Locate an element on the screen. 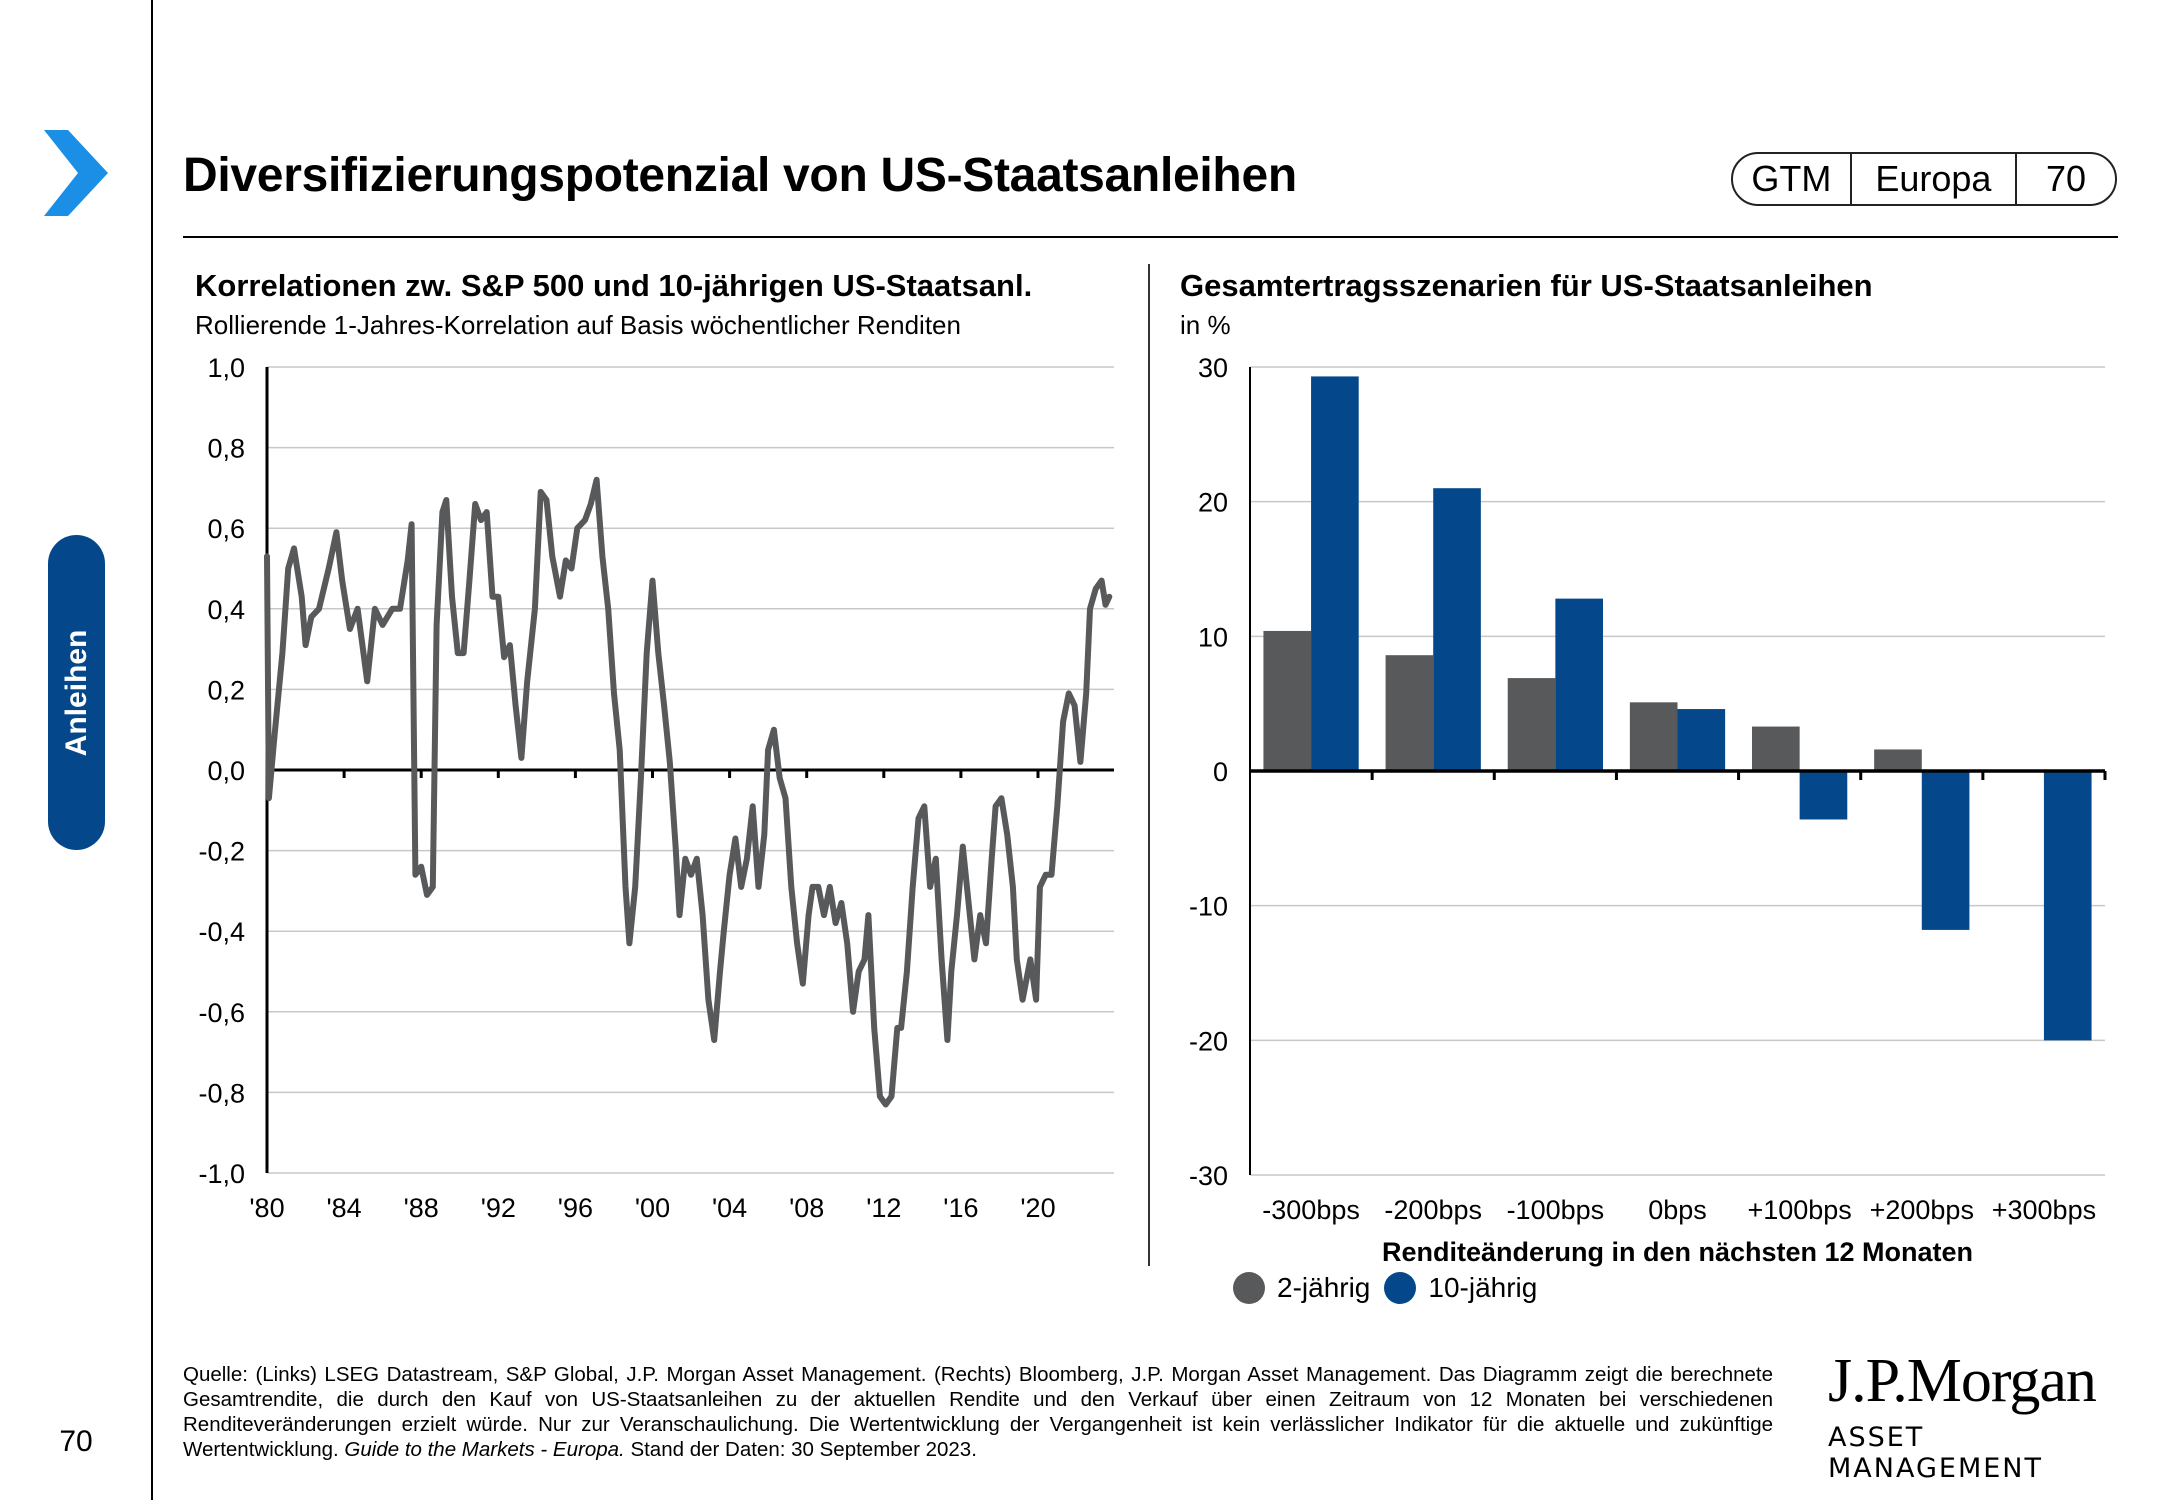  legend-swatch-10y is located at coordinates (1400, 1288).